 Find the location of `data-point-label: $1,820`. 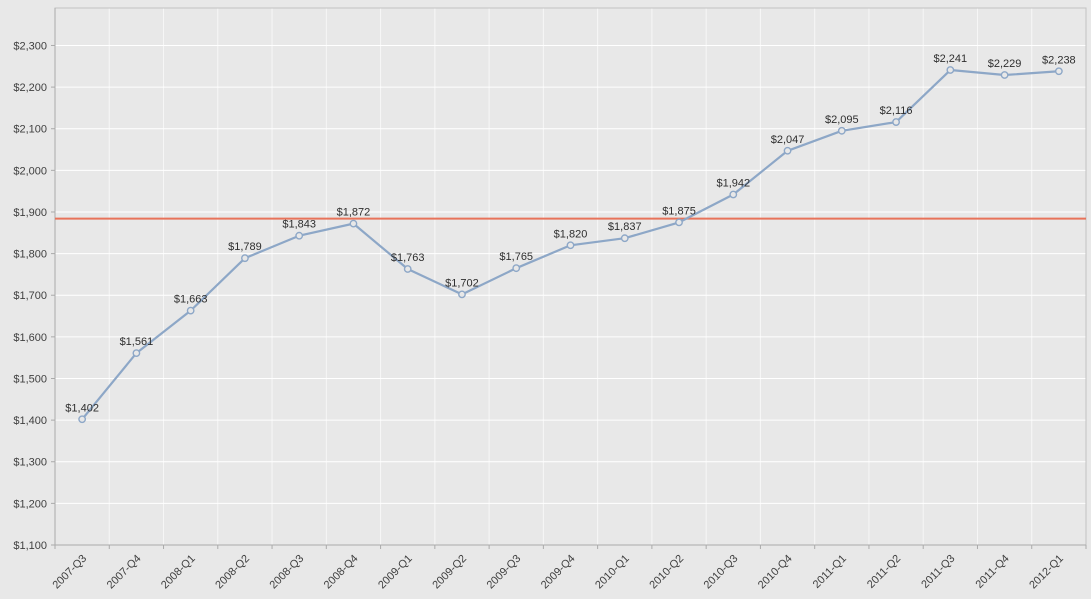

data-point-label: $1,820 is located at coordinates (571, 234).